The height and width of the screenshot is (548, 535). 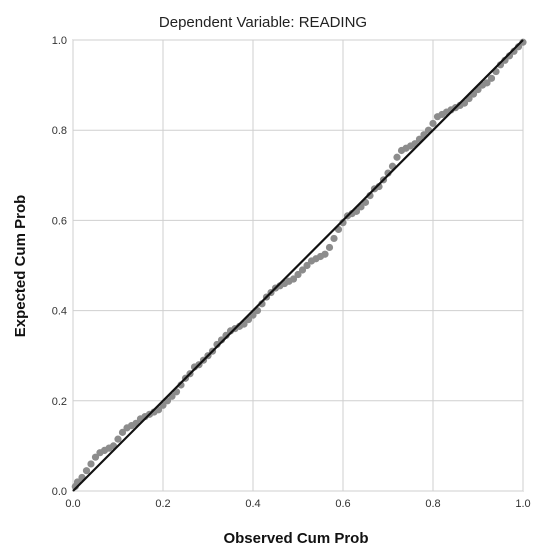 What do you see at coordinates (72, 504) in the screenshot?
I see `x-tick-label: 0.0` at bounding box center [72, 504].